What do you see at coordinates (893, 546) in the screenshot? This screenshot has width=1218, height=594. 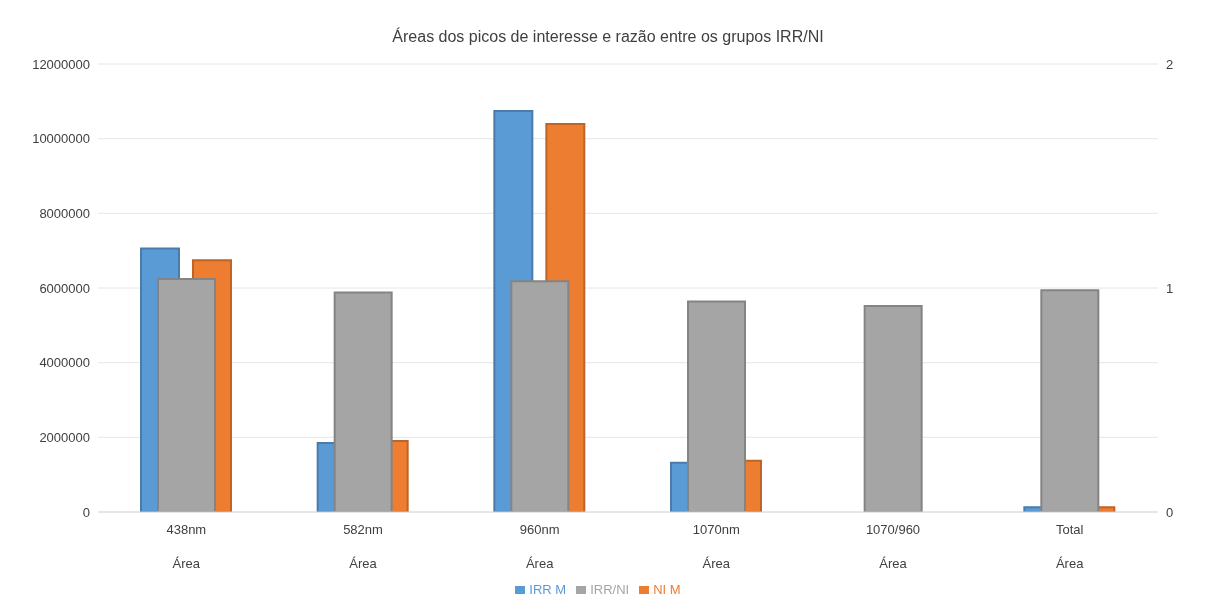 I see `category-label: 1070/960 Área` at bounding box center [893, 546].